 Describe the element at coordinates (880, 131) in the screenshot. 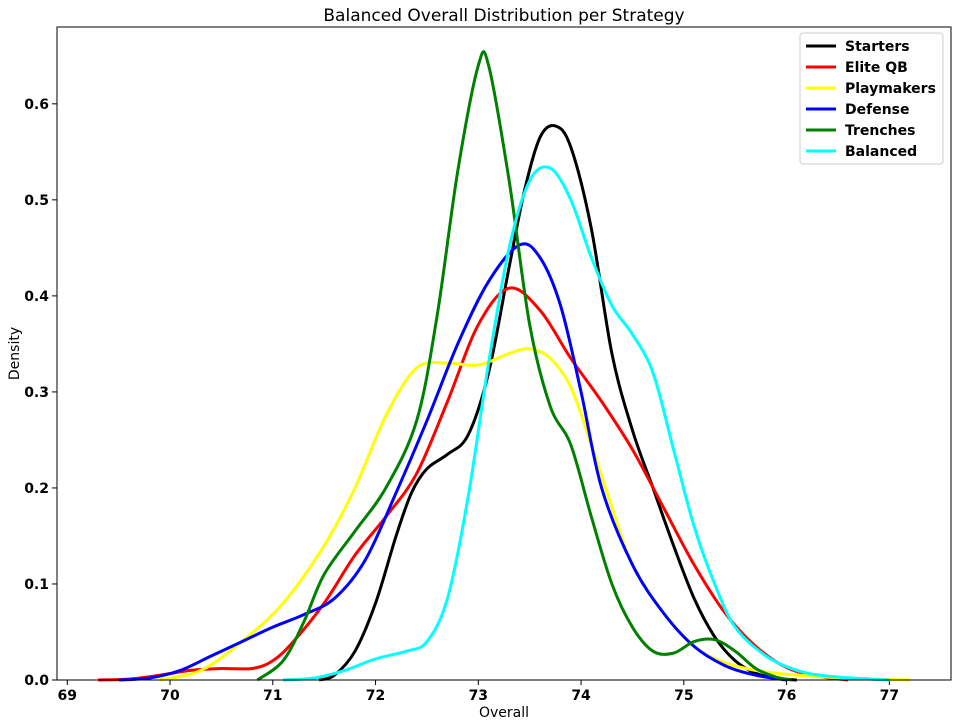

I see `legend-label-trenches: Trenches` at that location.